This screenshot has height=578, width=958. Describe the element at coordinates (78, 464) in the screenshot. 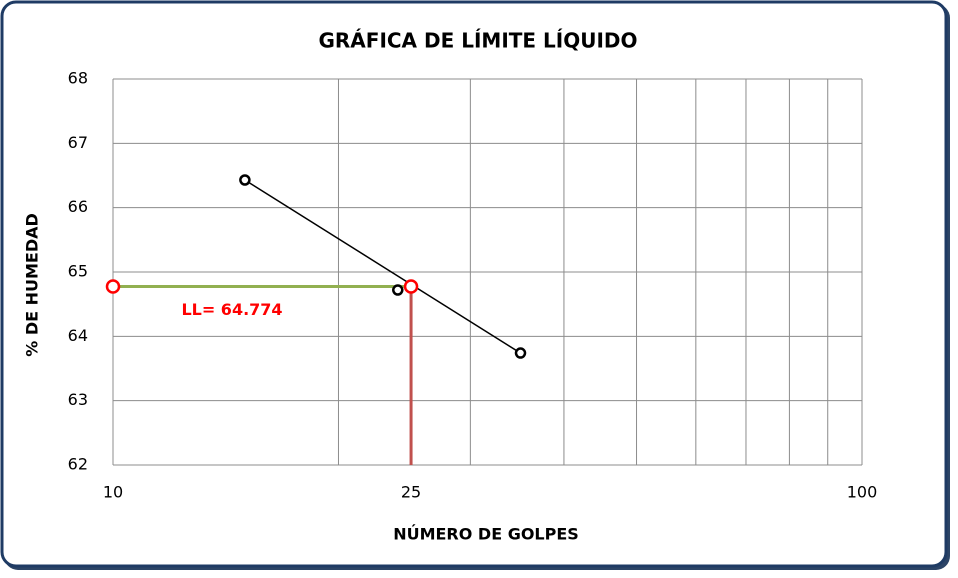

I see `y-tick-label: 62` at that location.